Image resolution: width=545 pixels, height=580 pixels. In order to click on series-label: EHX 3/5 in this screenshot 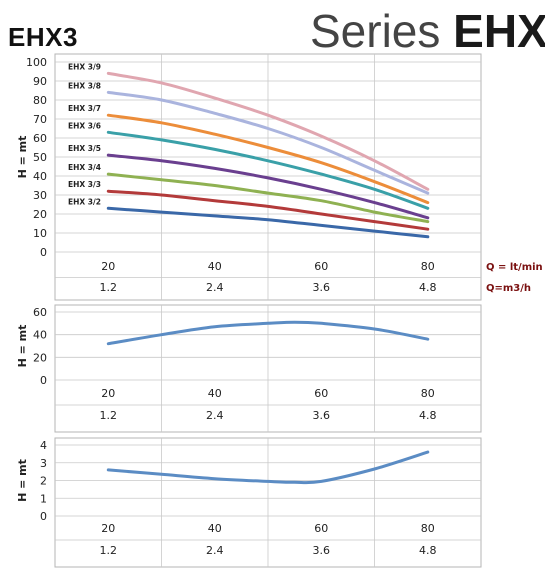, I will do `click(84, 148)`.